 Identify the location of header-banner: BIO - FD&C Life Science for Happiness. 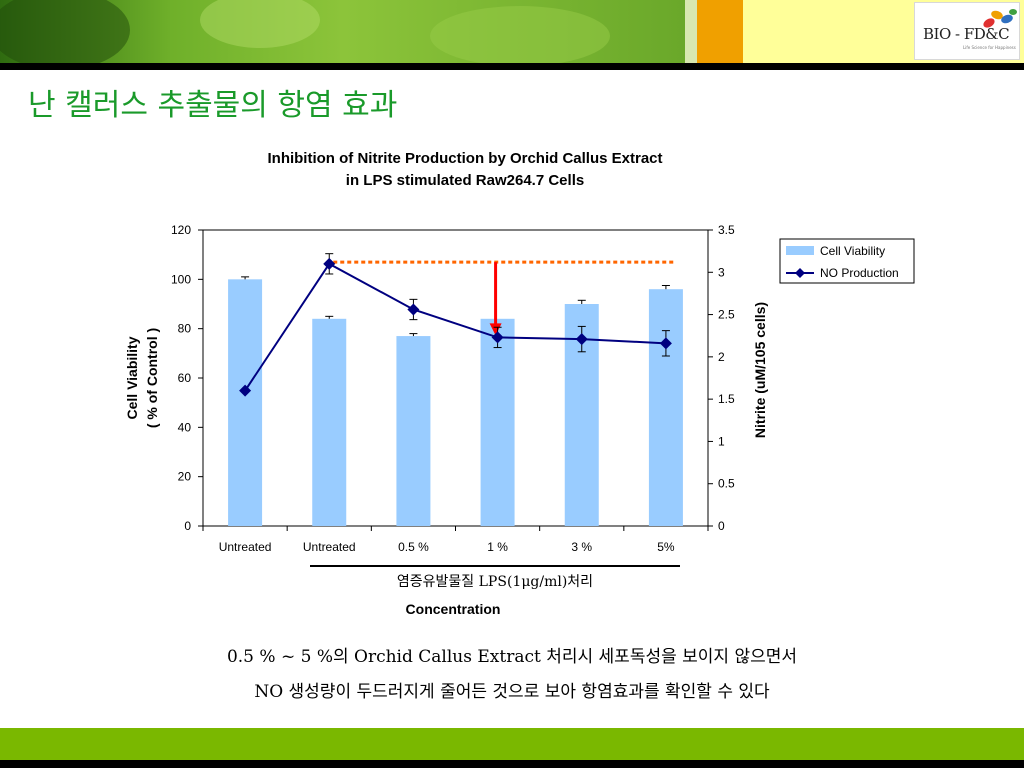
(512, 32).